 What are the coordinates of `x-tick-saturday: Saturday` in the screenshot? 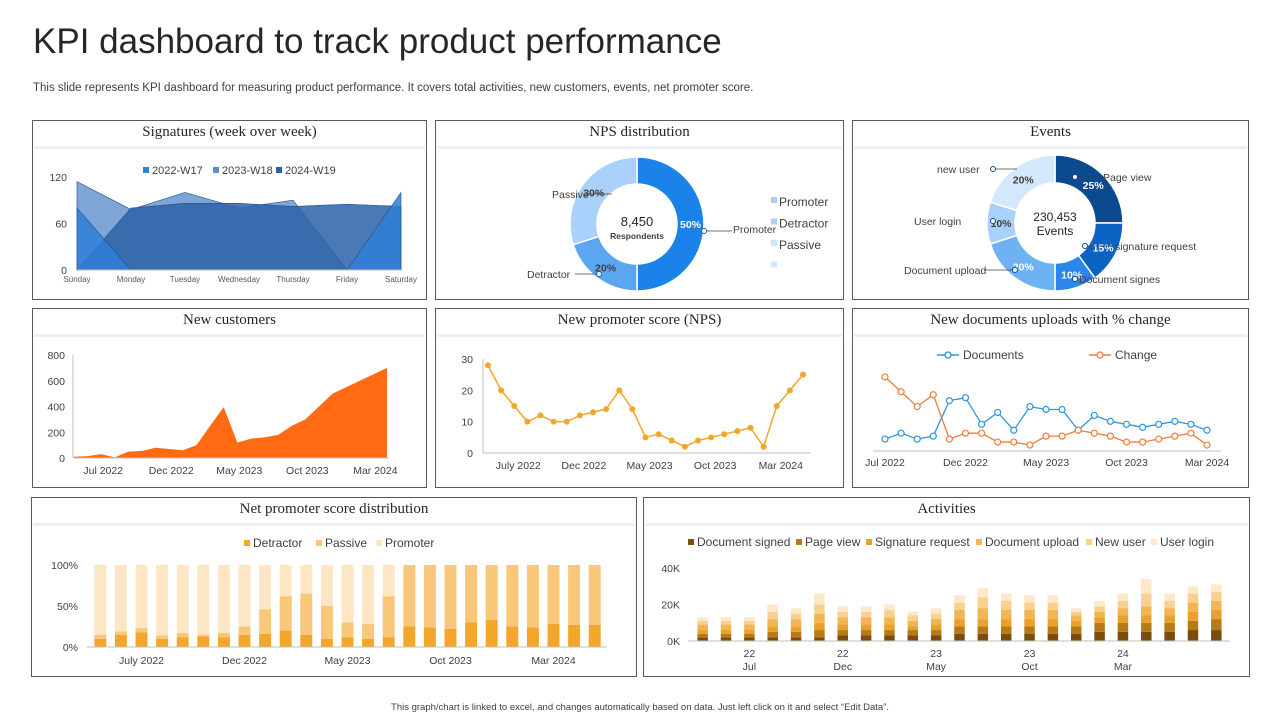 It's located at (401, 279).